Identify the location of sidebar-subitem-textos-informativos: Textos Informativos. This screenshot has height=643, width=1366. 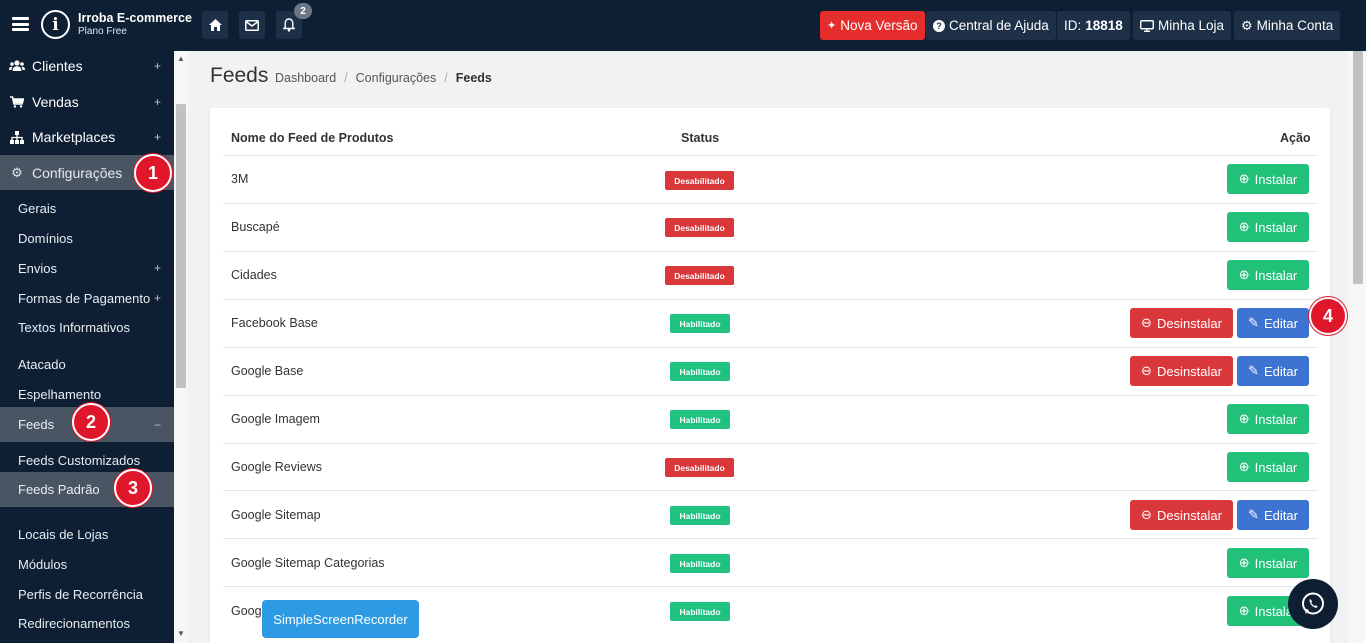
(87, 327).